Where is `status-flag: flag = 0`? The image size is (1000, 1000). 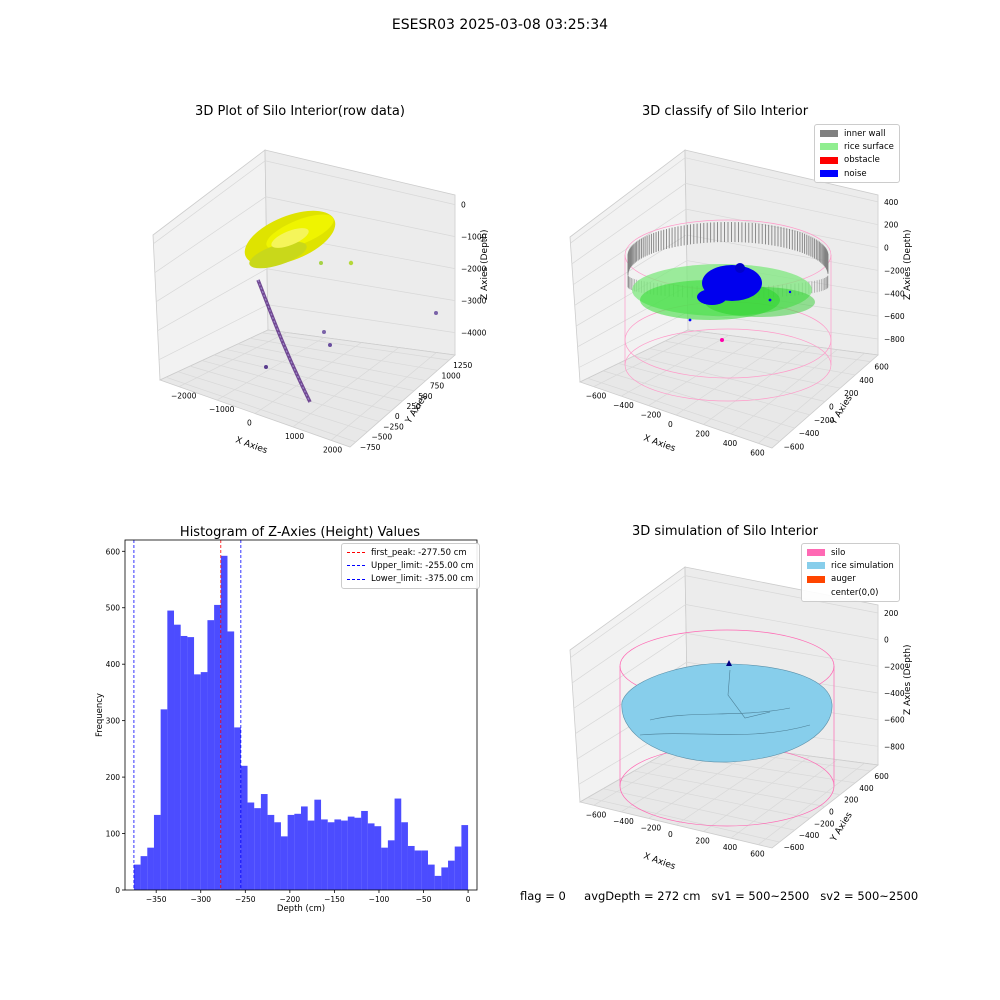
status-flag: flag = 0 is located at coordinates (543, 896).